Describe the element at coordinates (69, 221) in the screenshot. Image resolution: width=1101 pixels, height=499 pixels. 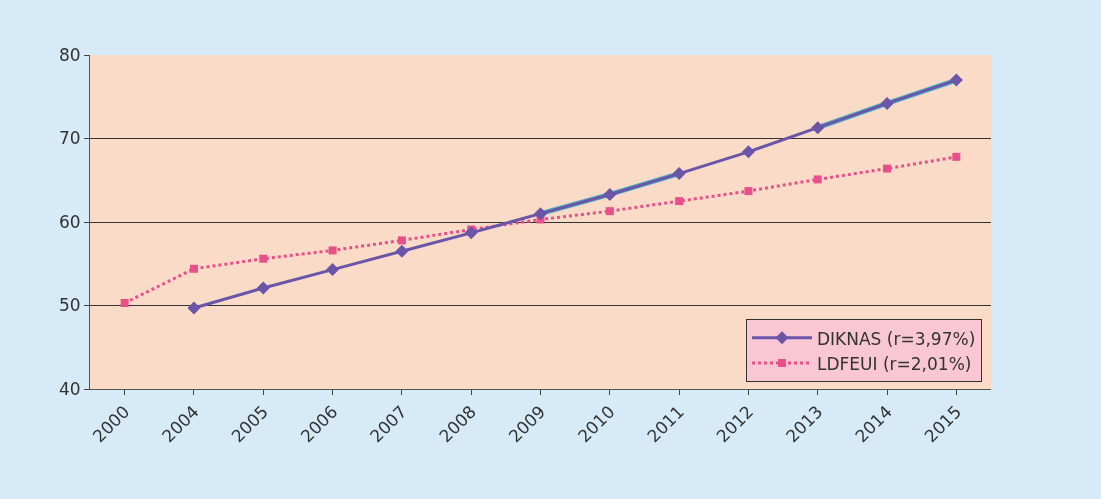
I see `y-tick-label: 60` at that location.